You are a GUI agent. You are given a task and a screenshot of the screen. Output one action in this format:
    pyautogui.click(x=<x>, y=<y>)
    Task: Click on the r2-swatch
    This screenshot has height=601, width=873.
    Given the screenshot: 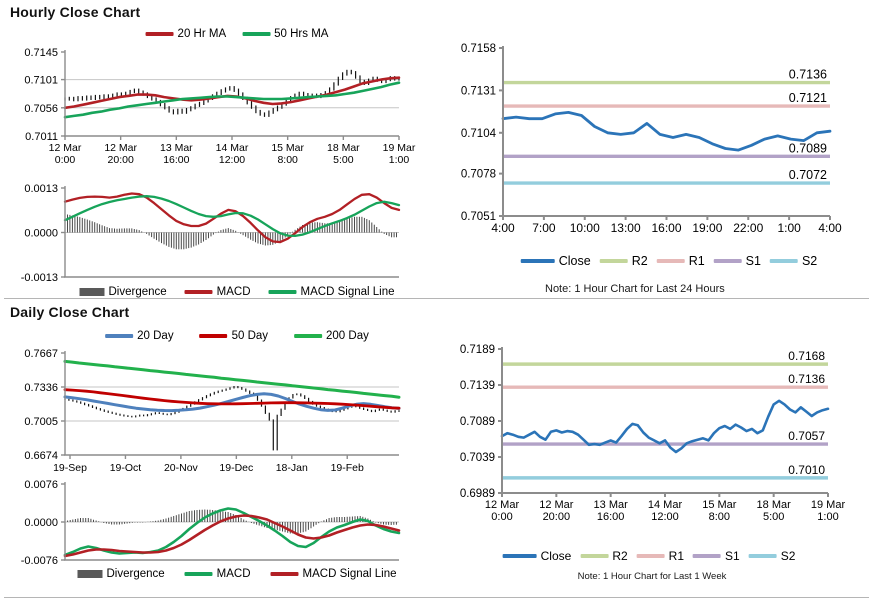 What is the action you would take?
    pyautogui.click(x=594, y=556)
    